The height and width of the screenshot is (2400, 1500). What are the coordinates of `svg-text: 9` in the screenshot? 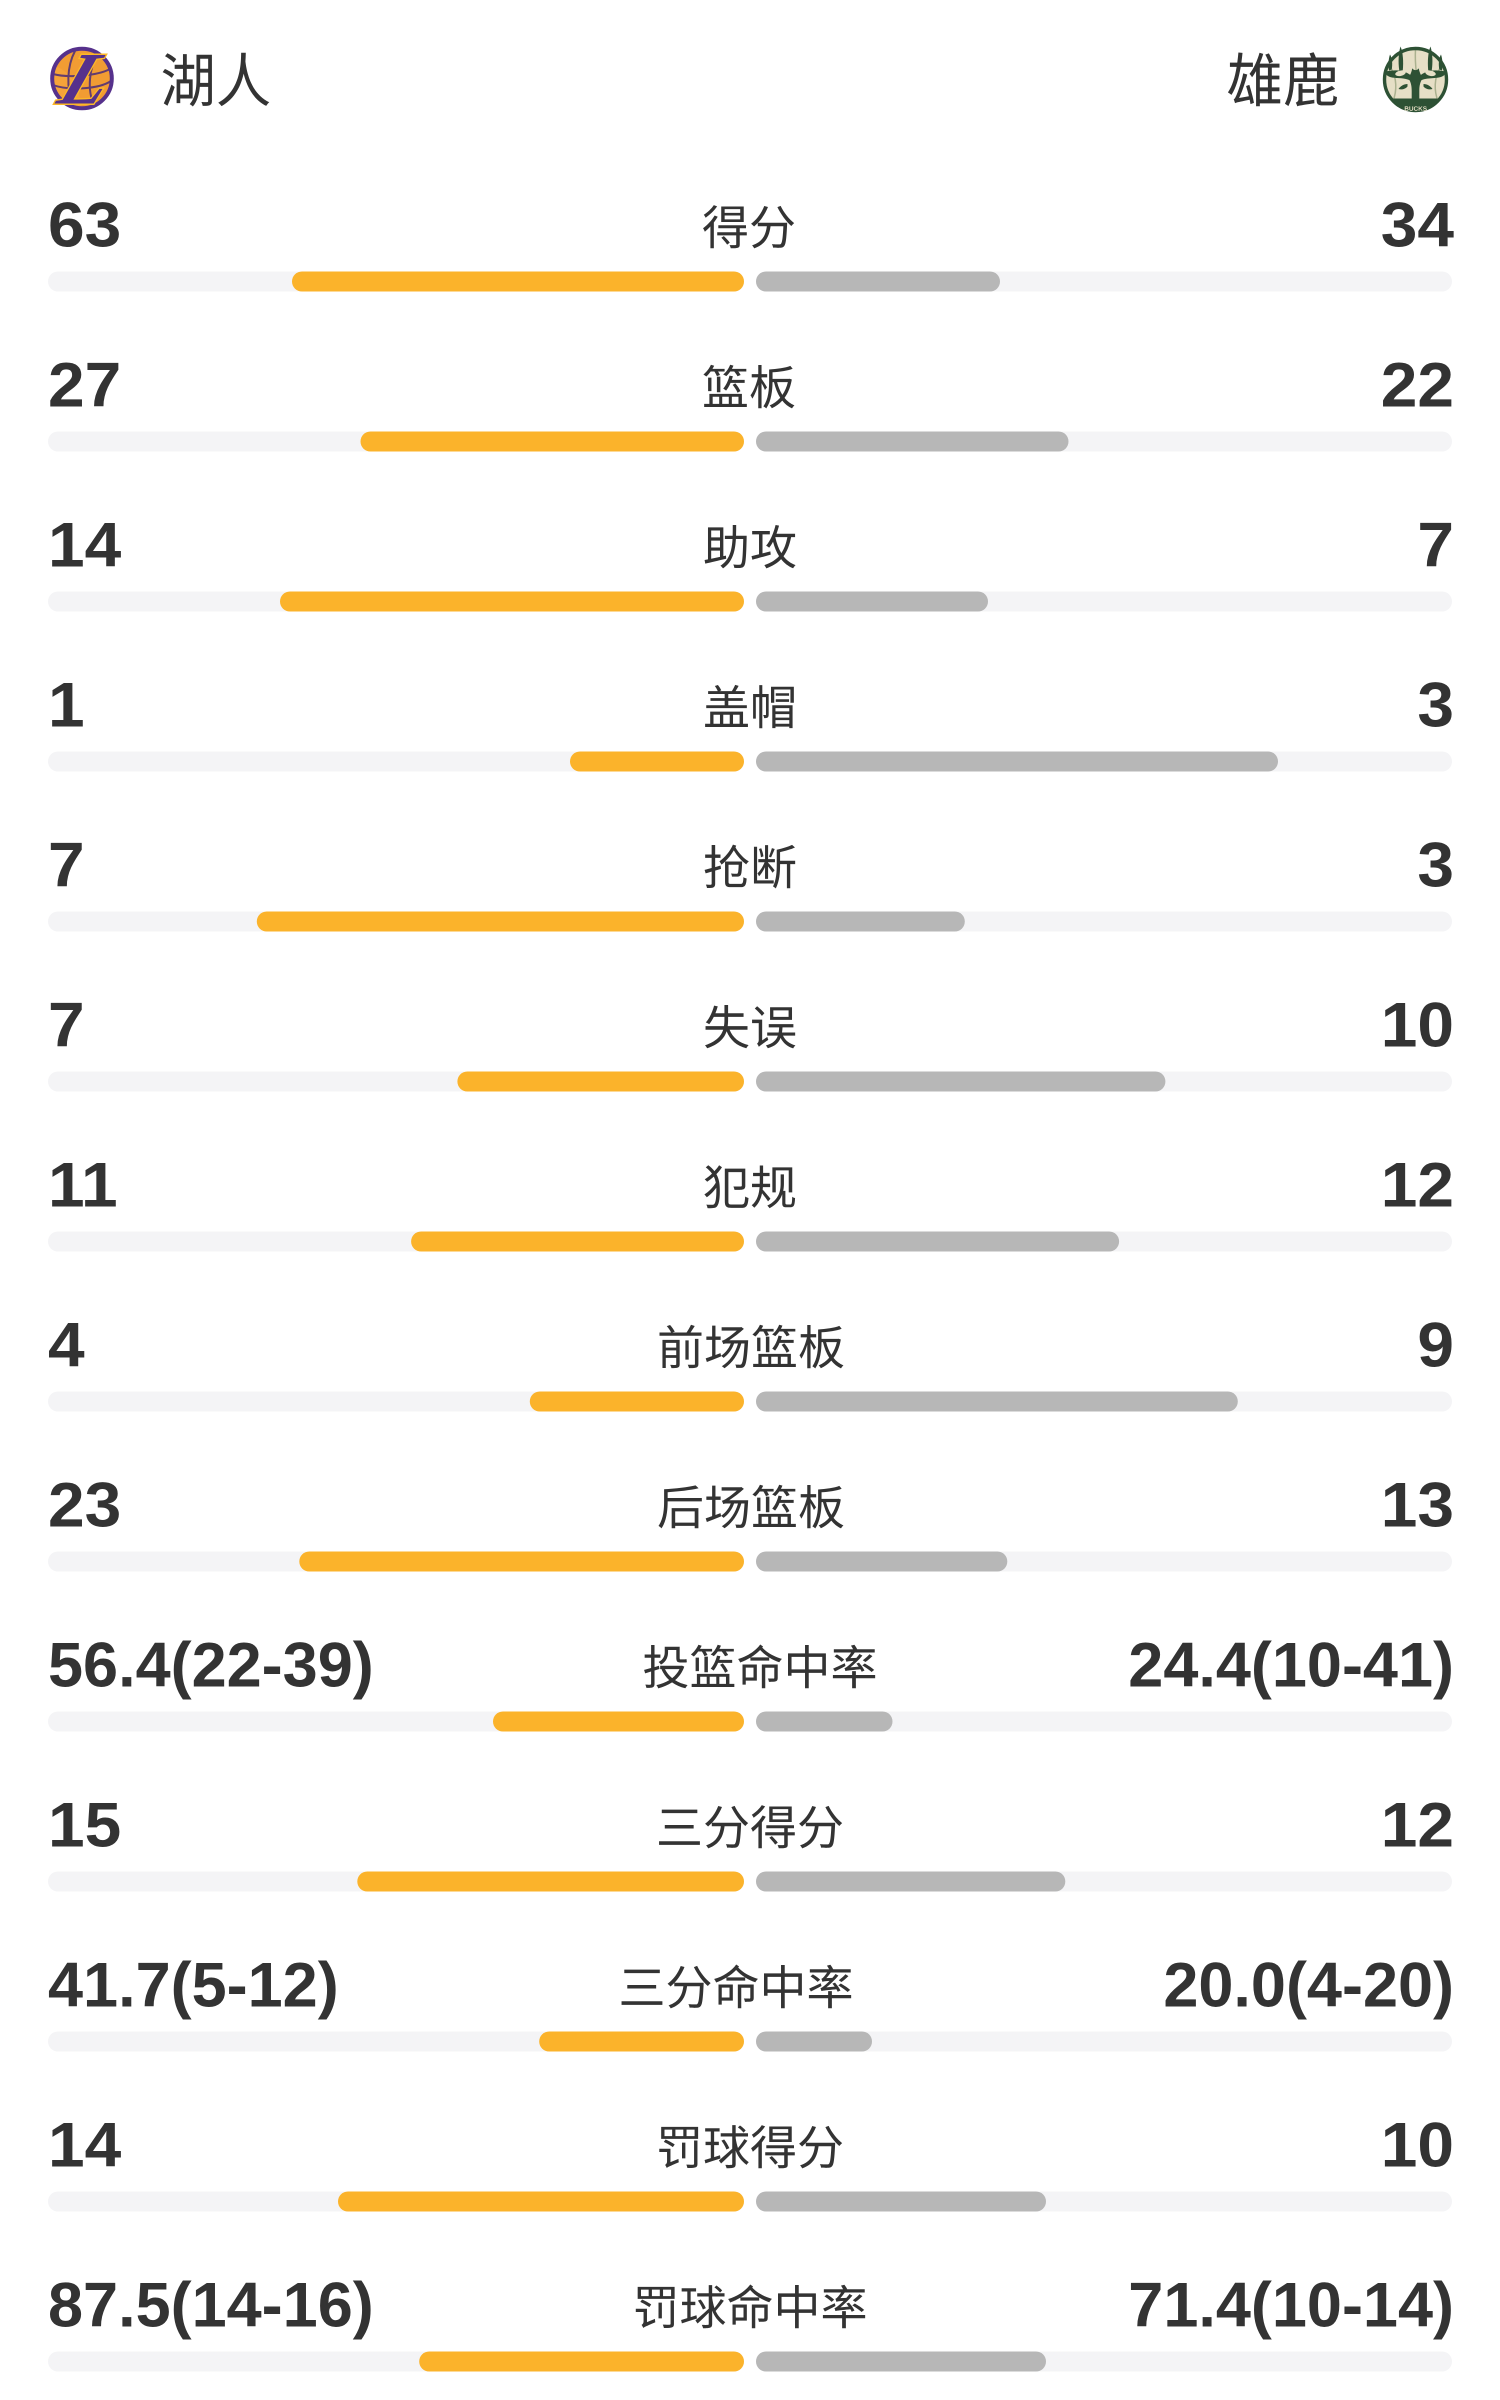 It's located at (1435, 1345).